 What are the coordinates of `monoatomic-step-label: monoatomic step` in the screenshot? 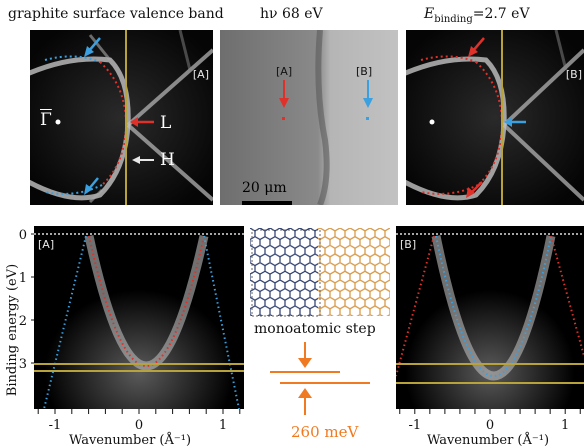 It's located at (315, 329).